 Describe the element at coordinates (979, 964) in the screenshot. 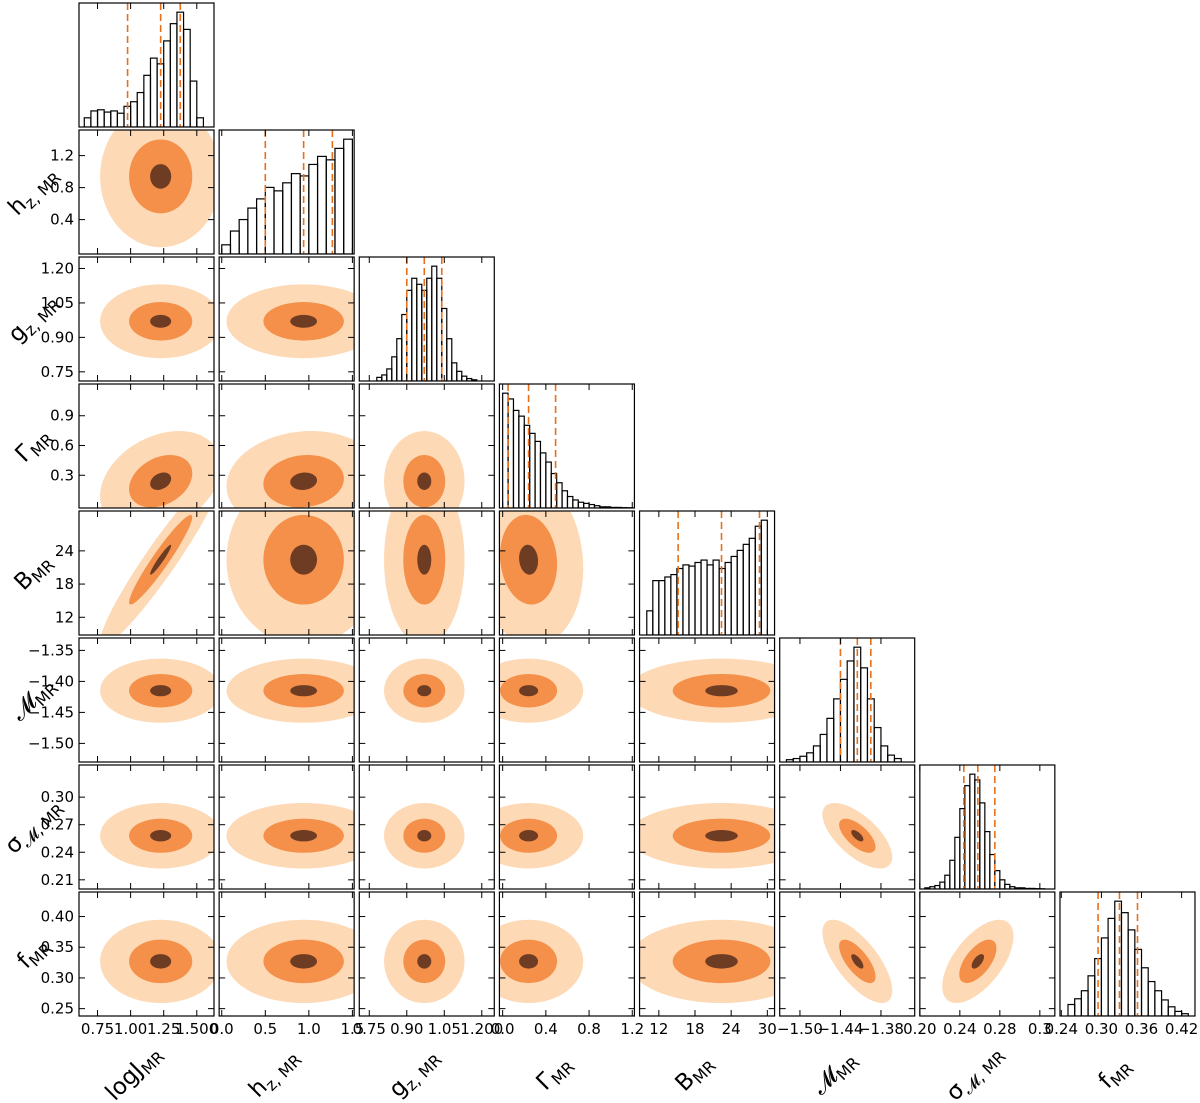

I see `panel: 0.20 0.24 0.28 0.3` at that location.